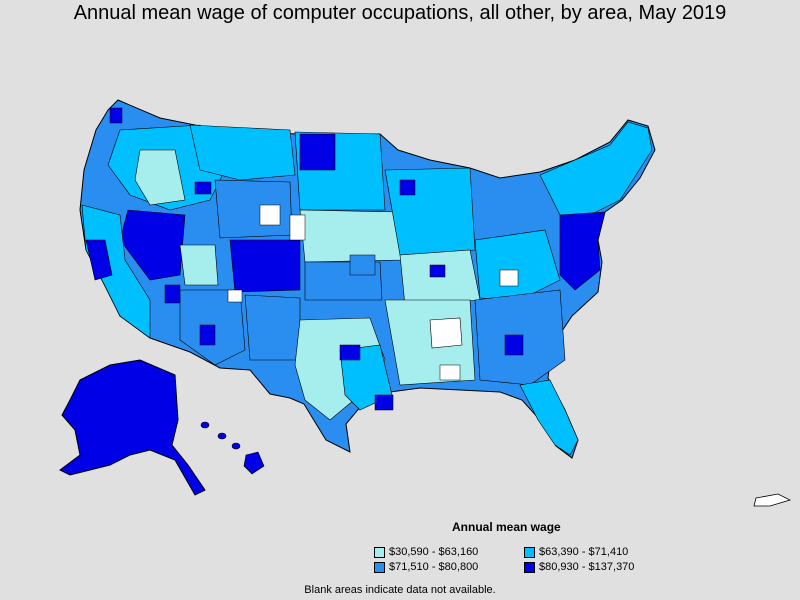 This screenshot has width=800, height=600. I want to click on region-south-blank, so click(446, 333).